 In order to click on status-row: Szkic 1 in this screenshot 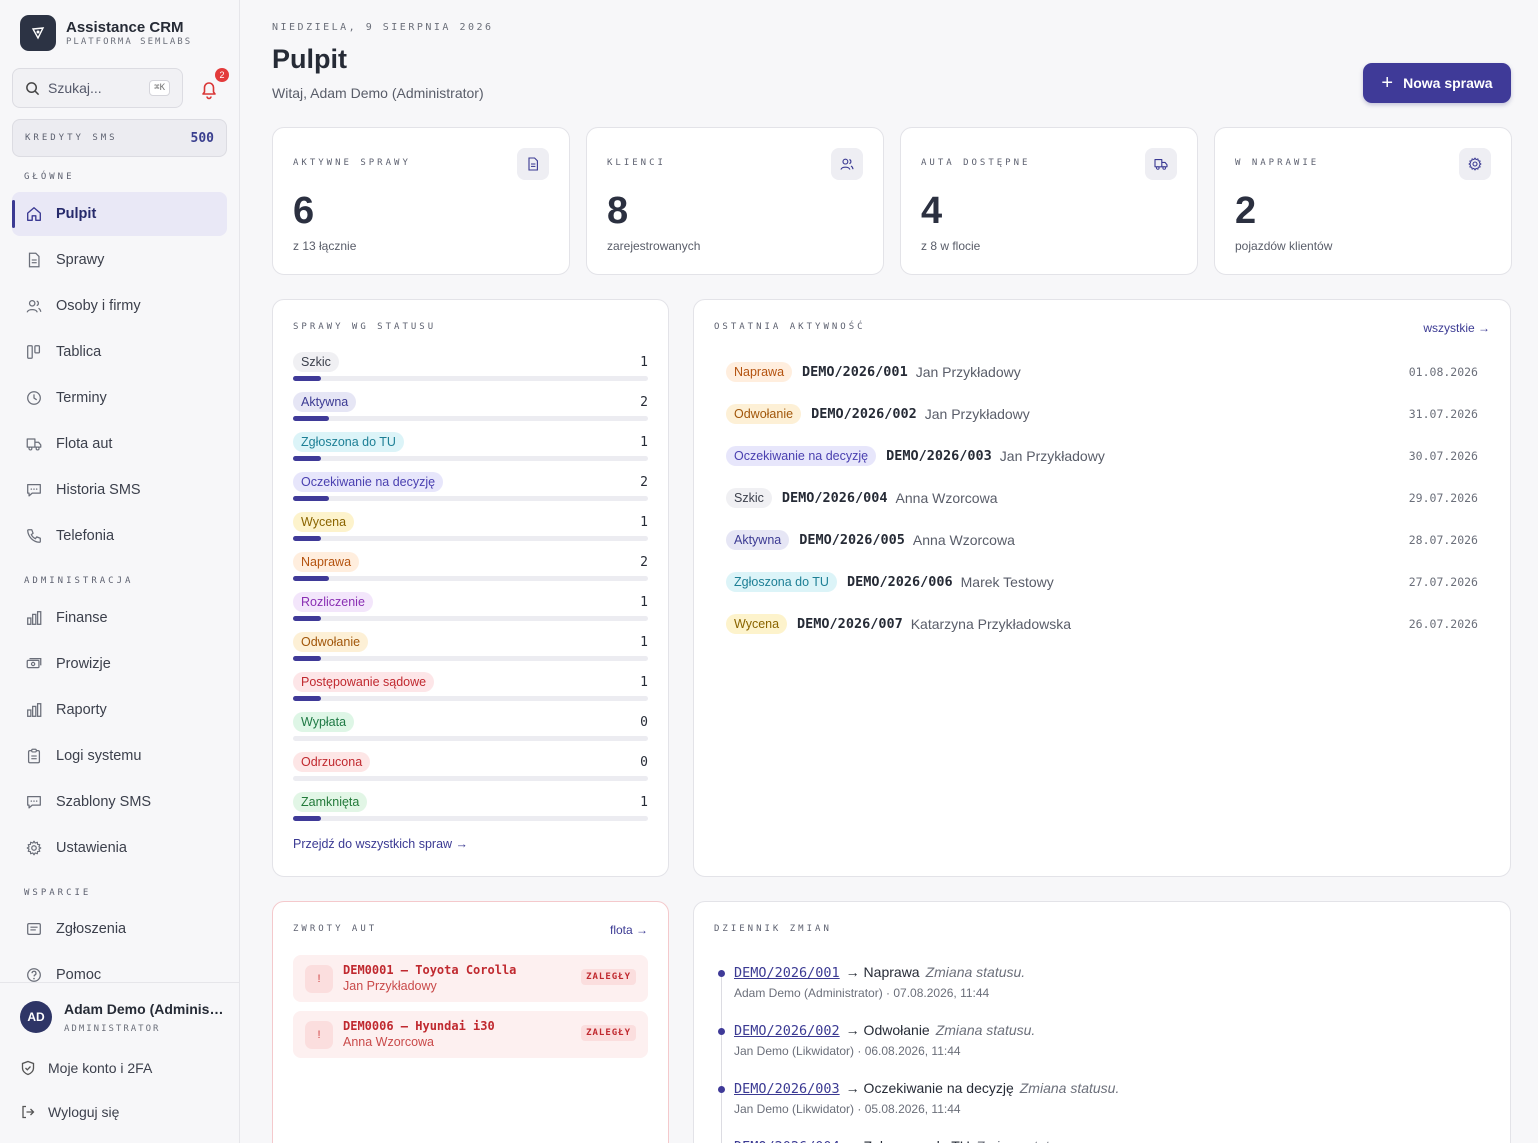, I will do `click(470, 372)`.